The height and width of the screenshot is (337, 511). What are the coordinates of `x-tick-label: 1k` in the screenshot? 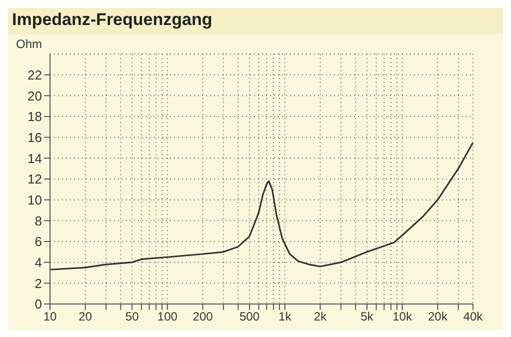 It's located at (285, 317).